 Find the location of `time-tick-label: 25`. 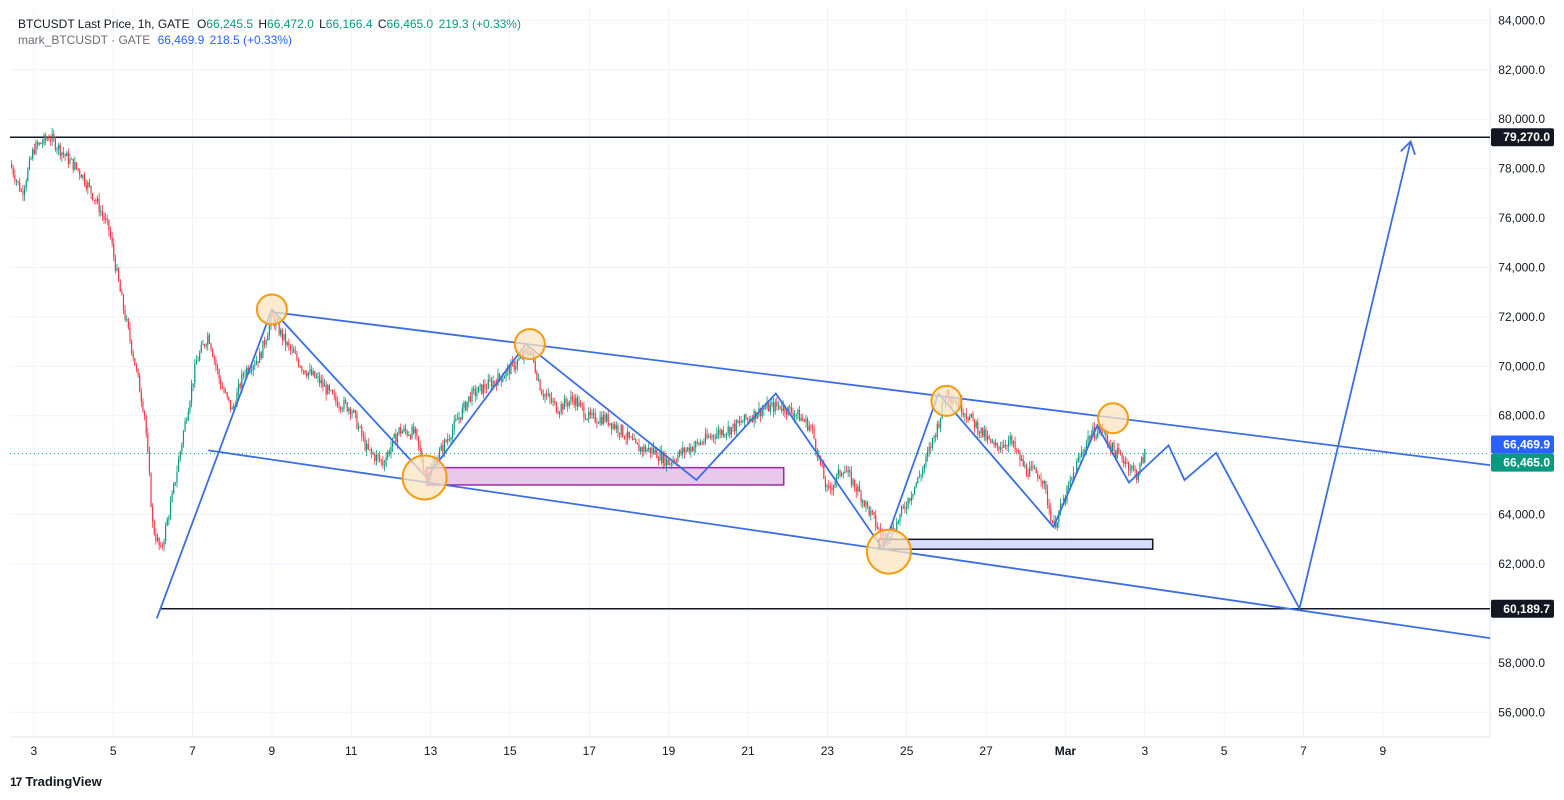

time-tick-label: 25 is located at coordinates (907, 751).